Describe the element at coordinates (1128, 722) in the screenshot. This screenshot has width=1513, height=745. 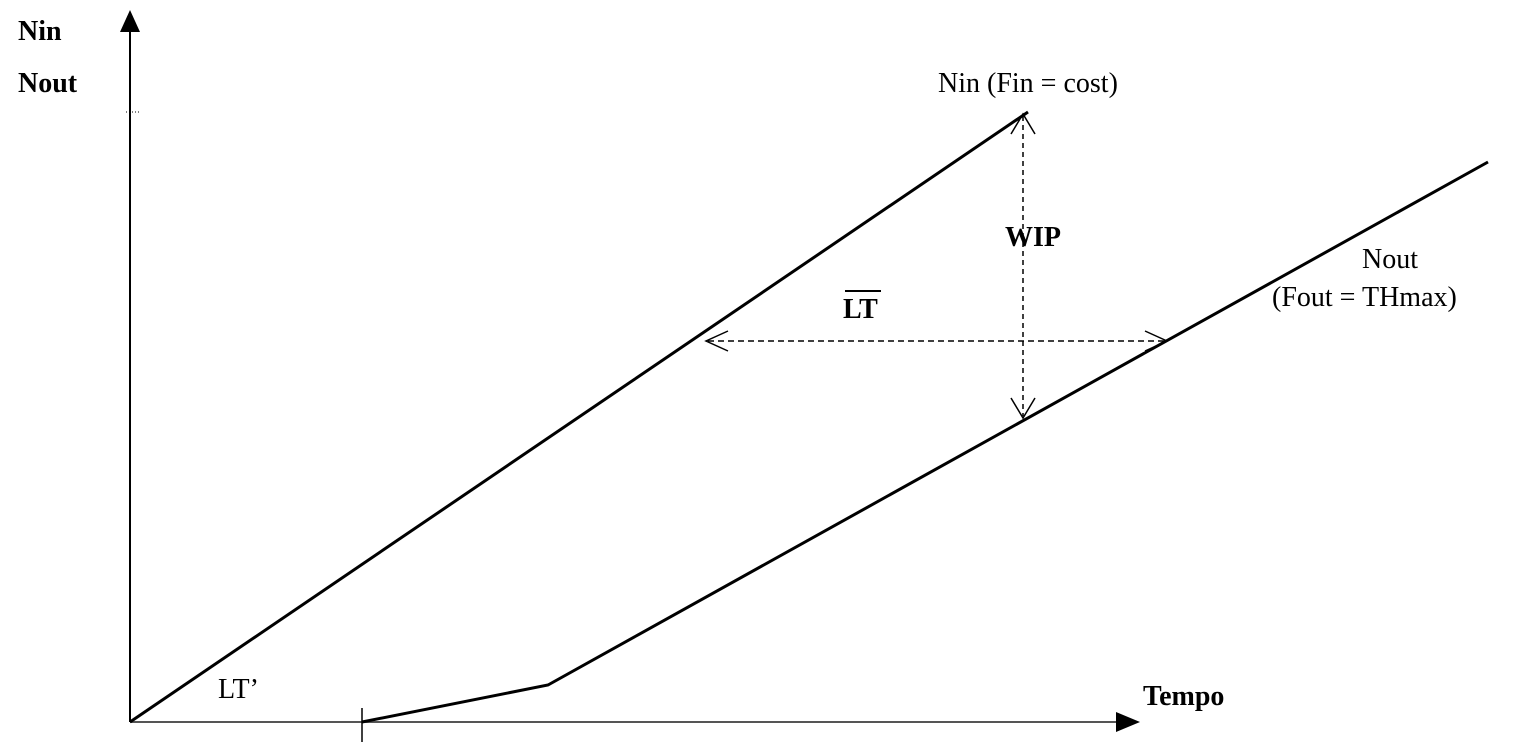
I see `x-axis-arrowhead` at that location.